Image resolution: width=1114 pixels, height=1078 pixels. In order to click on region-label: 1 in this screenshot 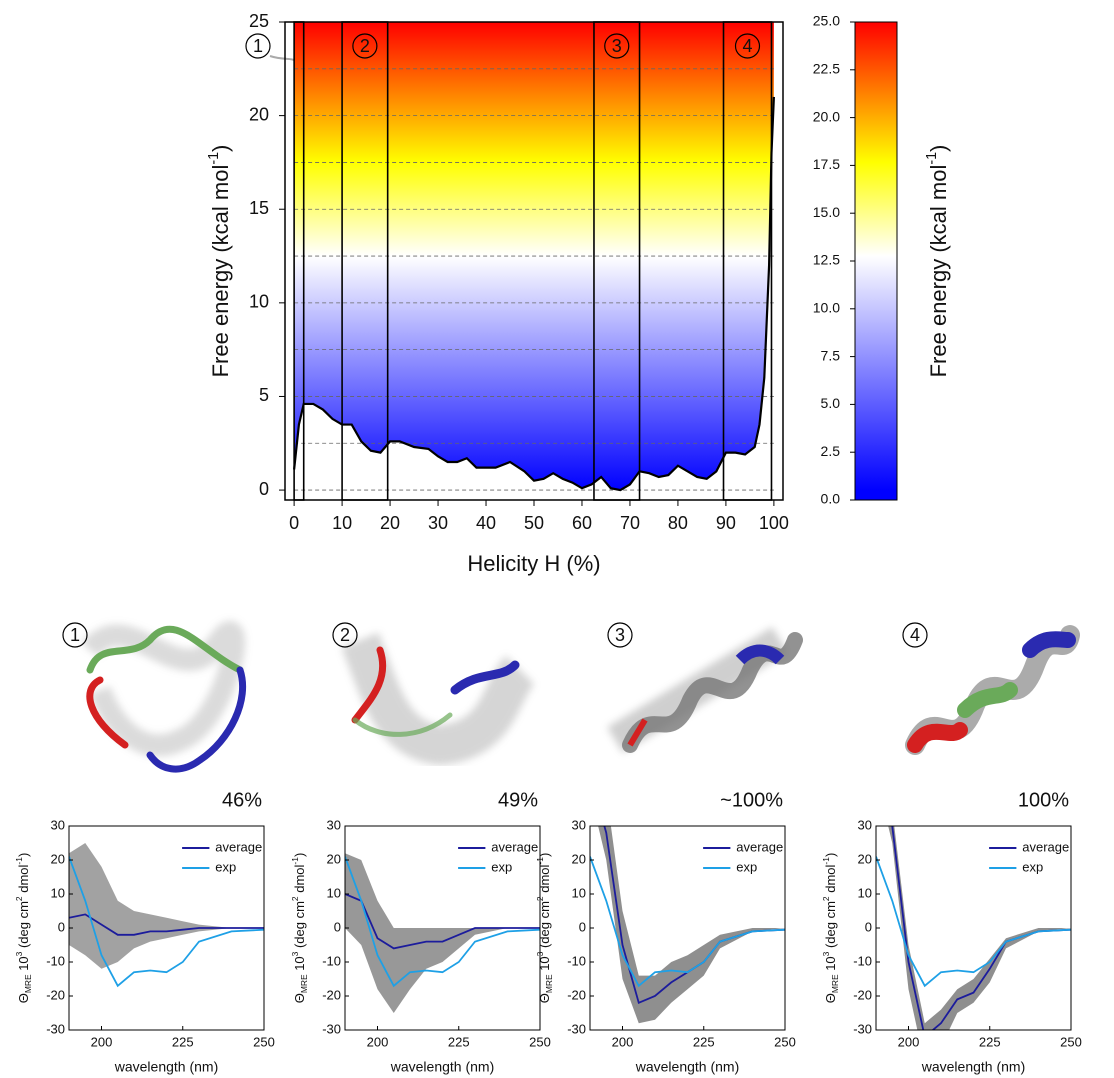, I will do `click(258, 46)`.